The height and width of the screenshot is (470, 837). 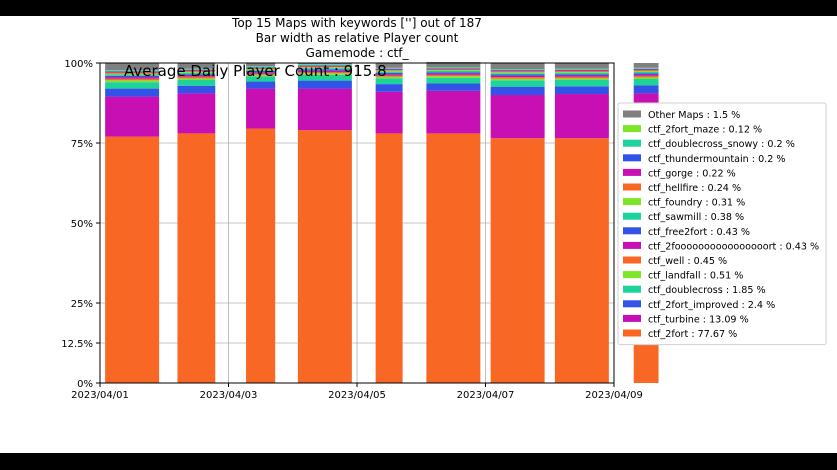 What do you see at coordinates (229, 395) in the screenshot?
I see `x-tick-label: 2023/04/03` at bounding box center [229, 395].